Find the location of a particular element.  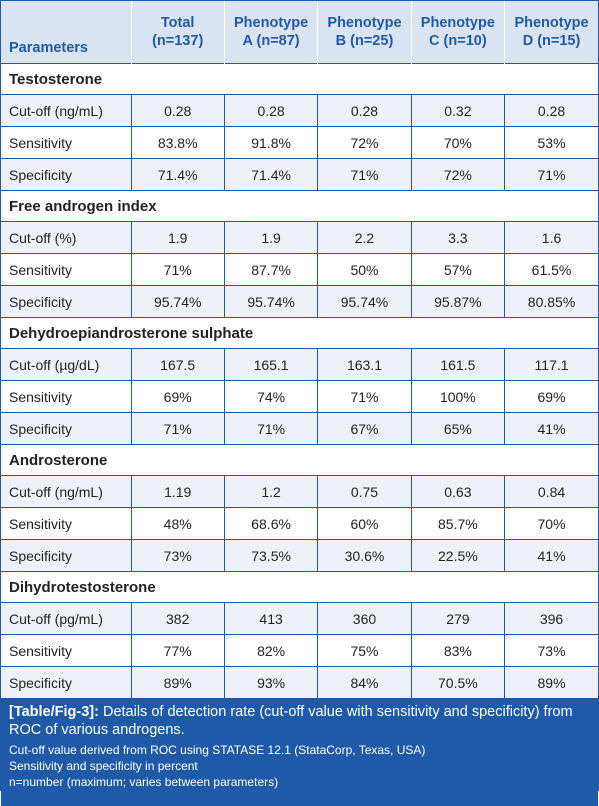

table-cell: 53% is located at coordinates (551, 142).